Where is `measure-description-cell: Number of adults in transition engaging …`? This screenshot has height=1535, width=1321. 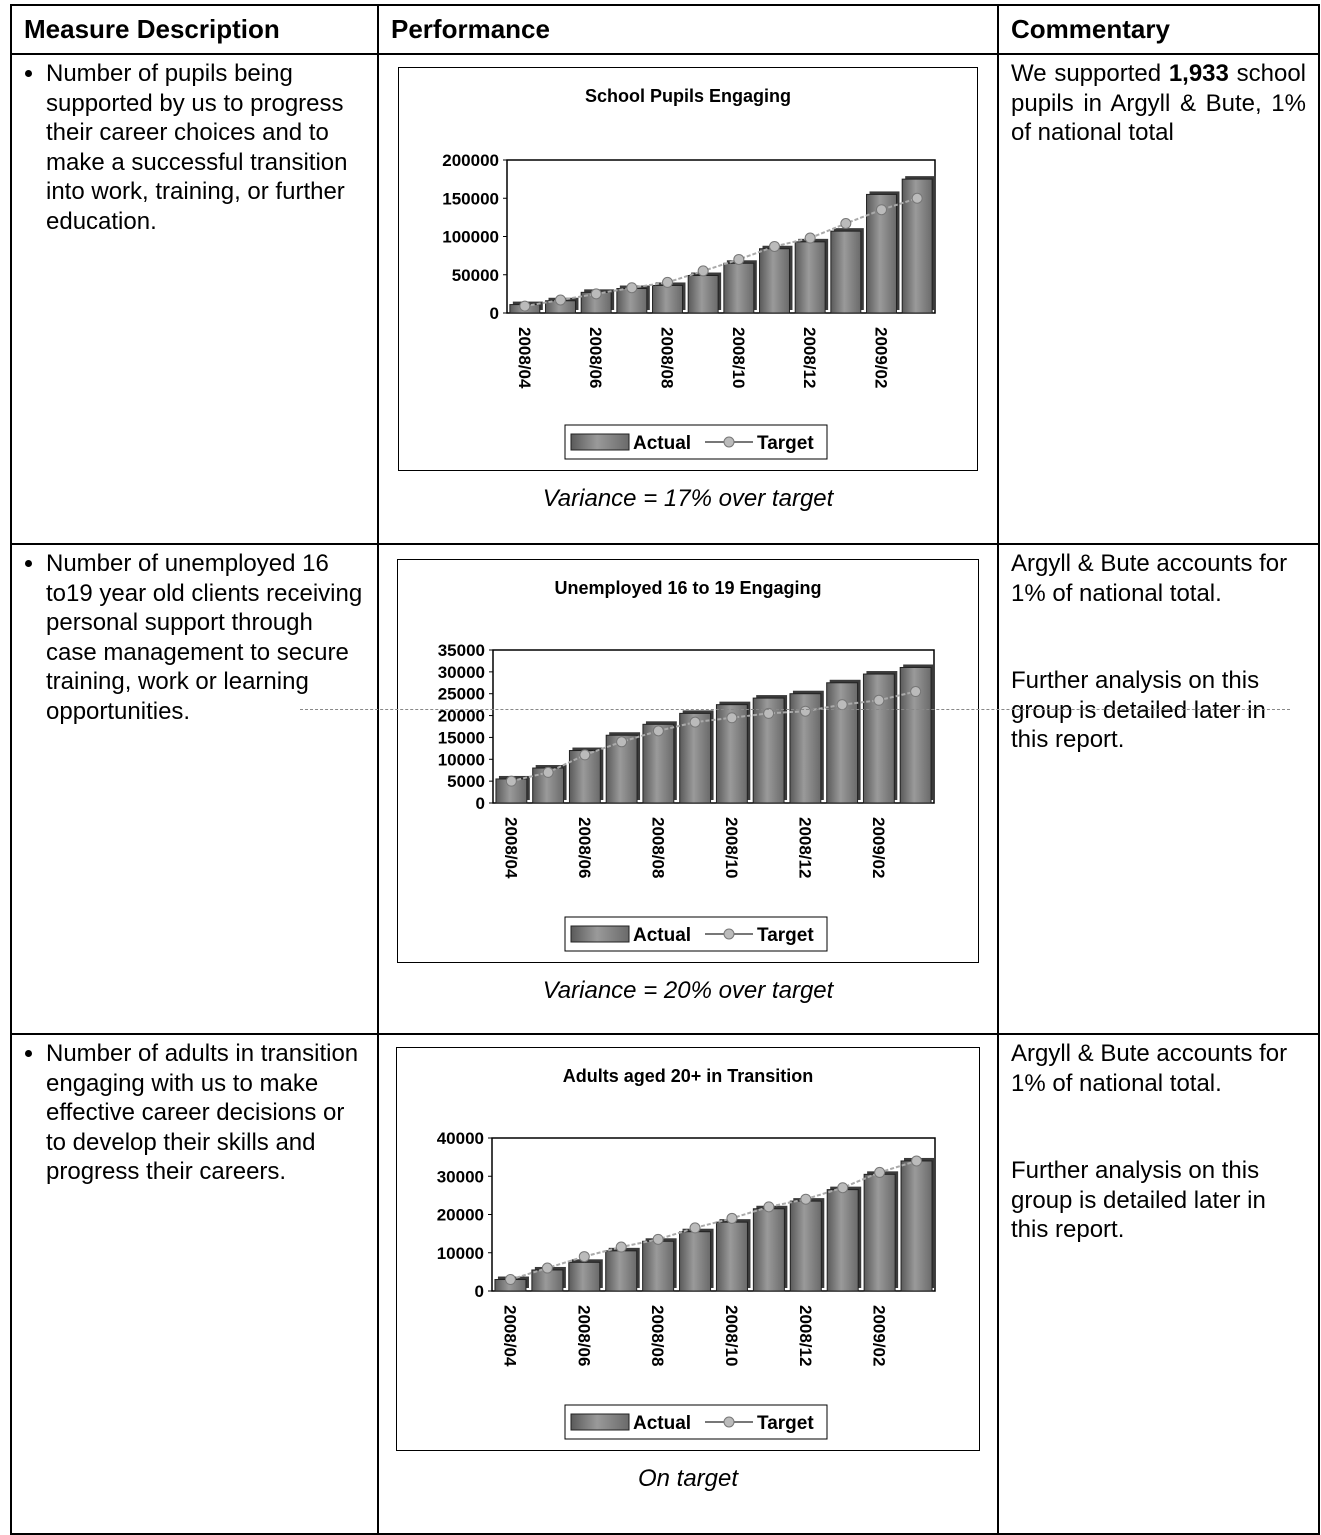 measure-description-cell: Number of adults in transition engaging … is located at coordinates (194, 1284).